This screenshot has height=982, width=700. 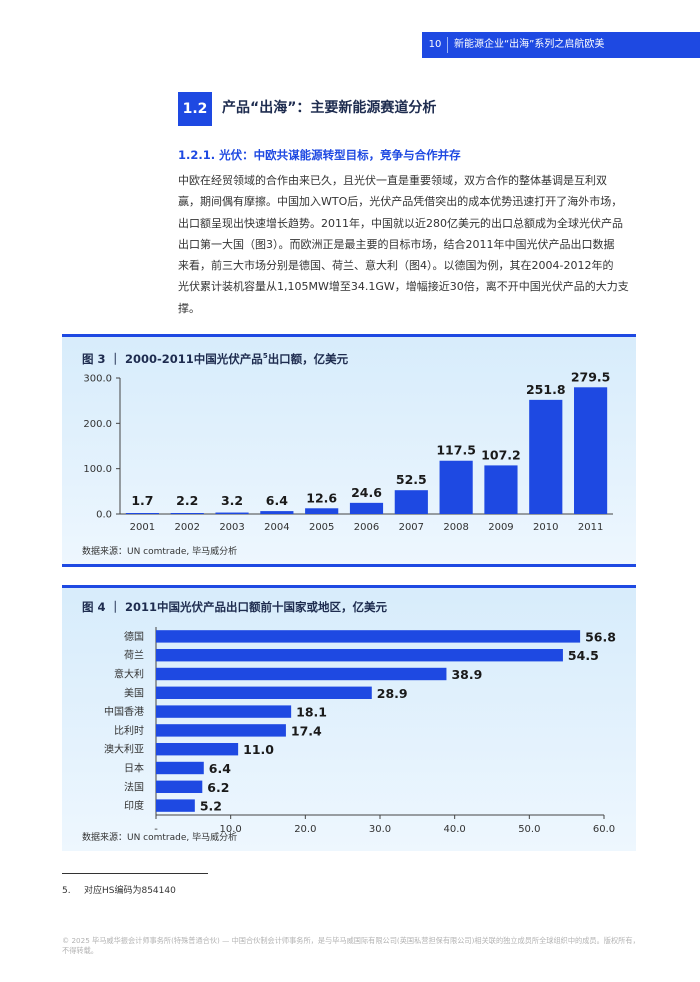 I want to click on page-number: 10, so click(x=435, y=44).